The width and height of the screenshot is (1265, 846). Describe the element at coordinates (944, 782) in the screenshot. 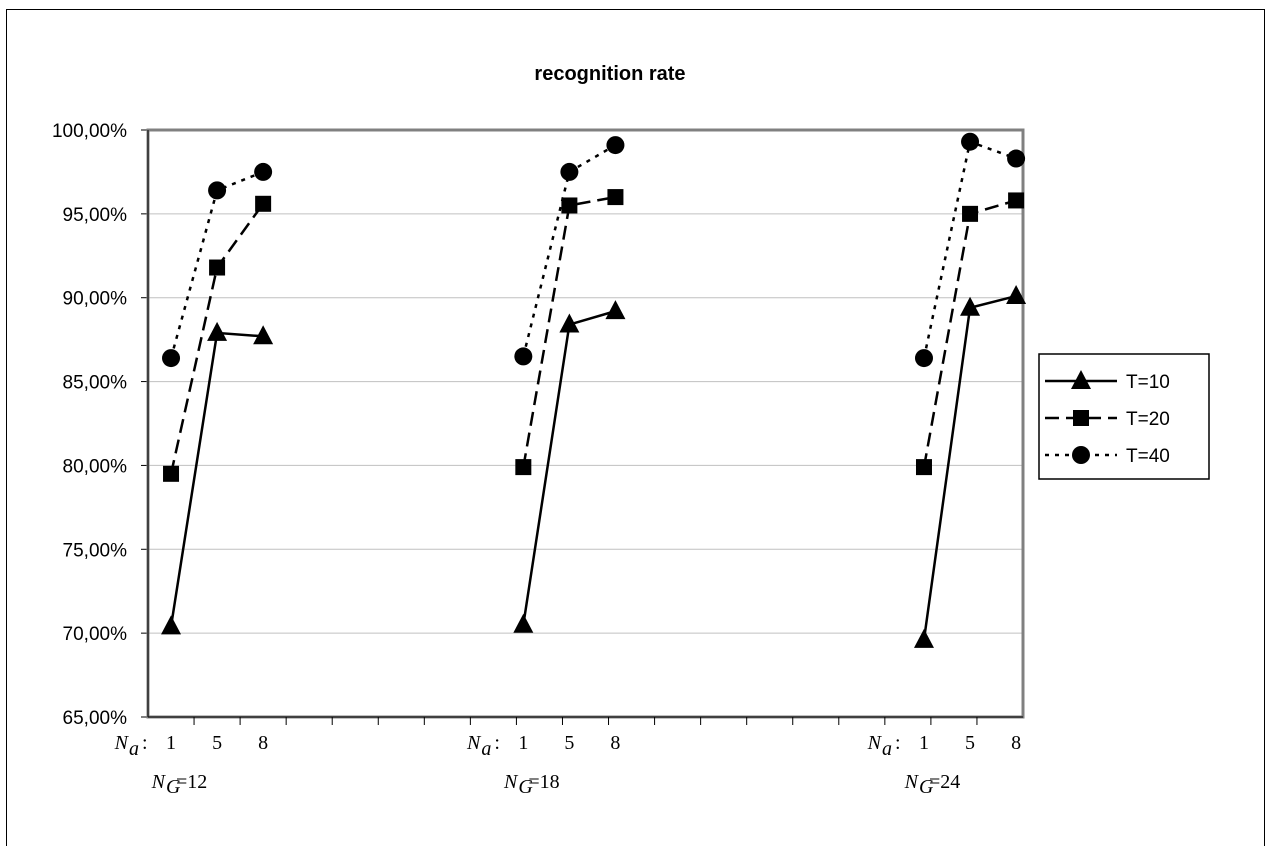

I see `ng-value: =24` at that location.